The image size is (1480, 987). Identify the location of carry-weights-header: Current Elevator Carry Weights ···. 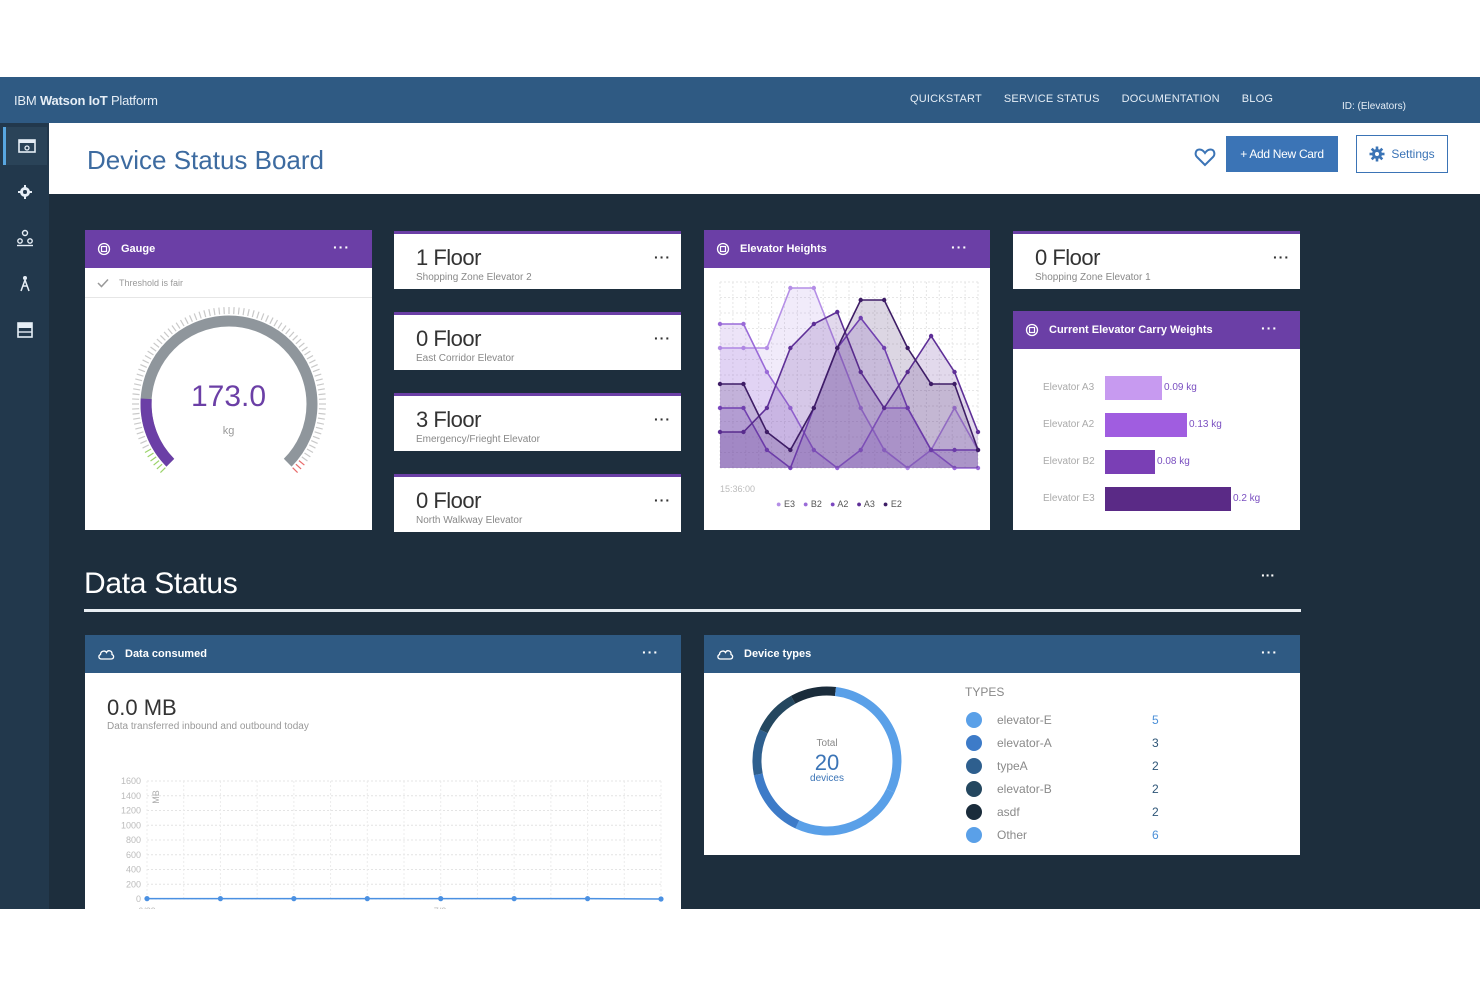
(1156, 330).